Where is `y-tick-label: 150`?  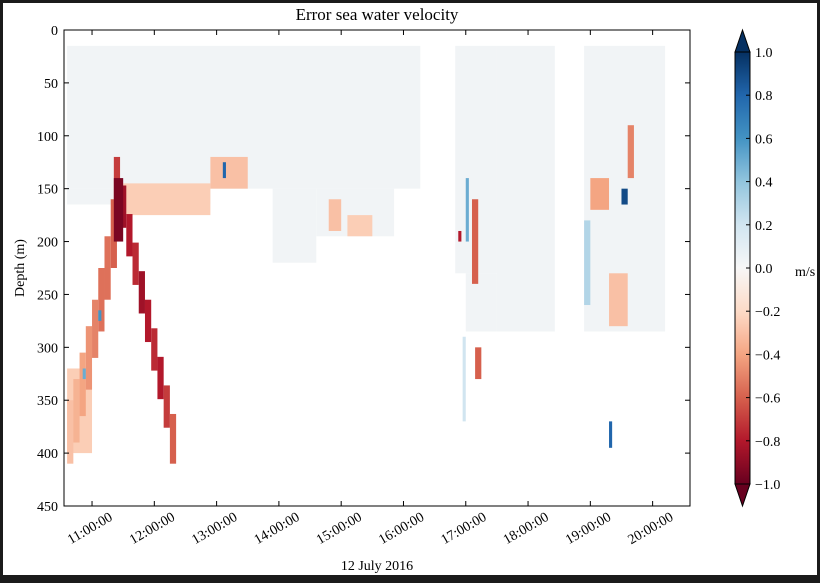
y-tick-label: 150 is located at coordinates (47, 190).